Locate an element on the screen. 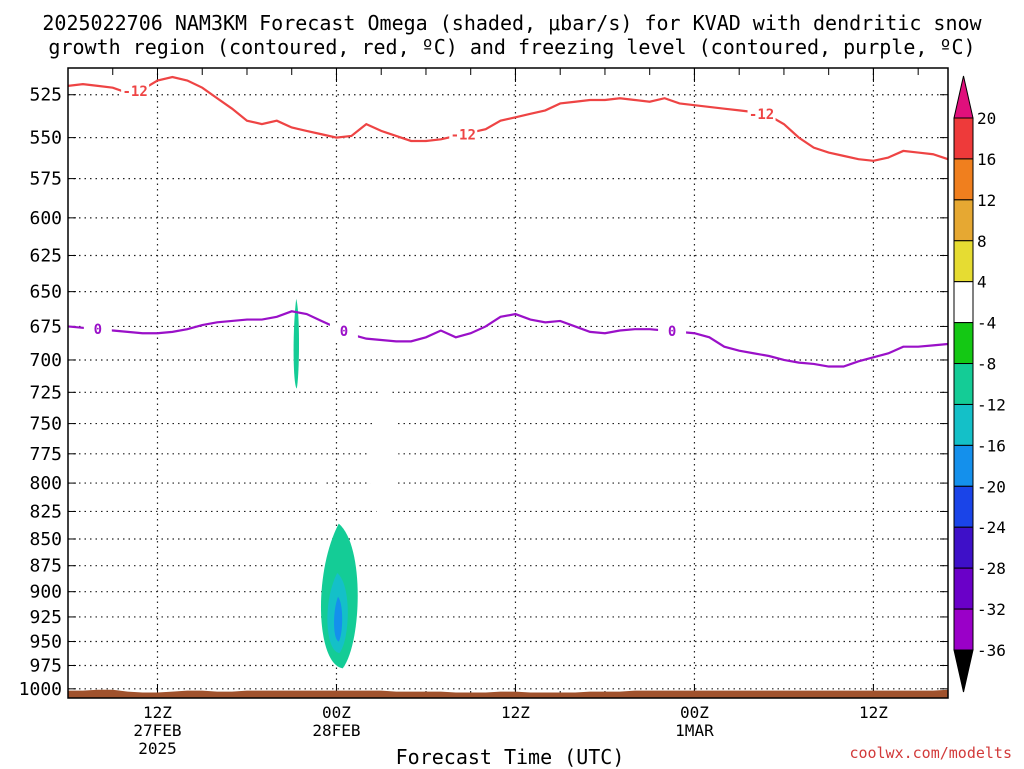  y-tick-label: 600 is located at coordinates (45, 218).